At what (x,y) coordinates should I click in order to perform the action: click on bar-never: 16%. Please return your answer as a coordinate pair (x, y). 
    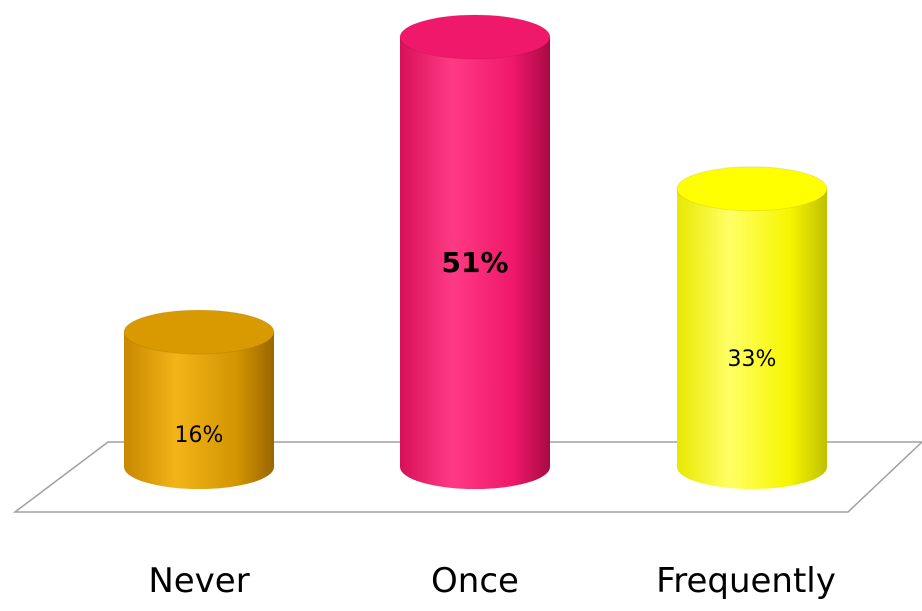
    Looking at the image, I should click on (199, 399).